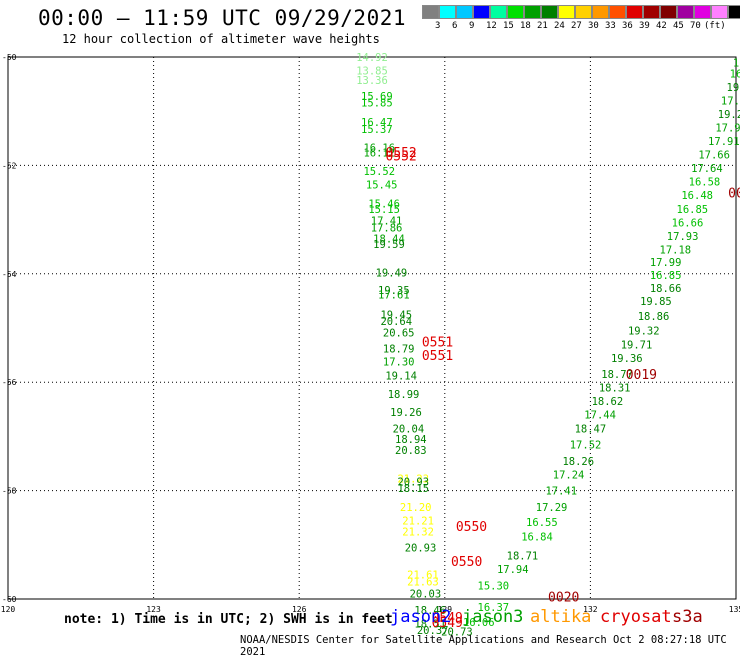 The image size is (740, 658). What do you see at coordinates (627, 26) in the screenshot?
I see `legend-label: 36` at bounding box center [627, 26].